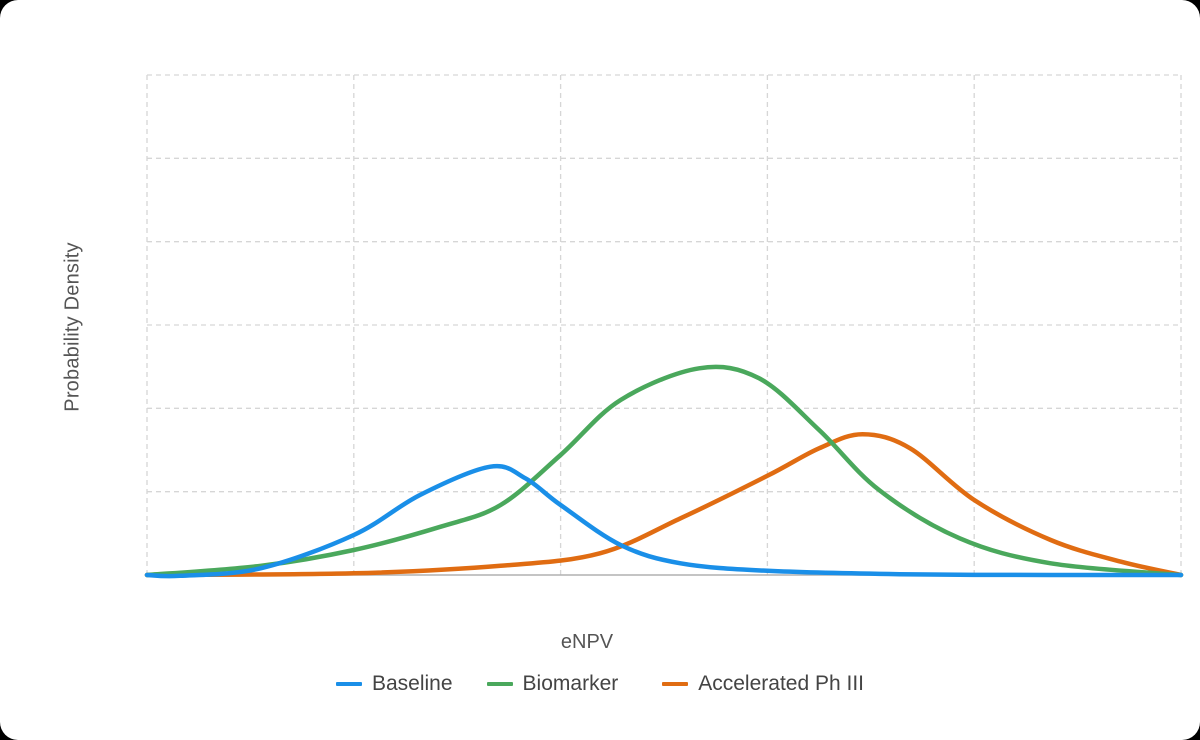  I want to click on x-axis-title: eNPV, so click(587, 642).